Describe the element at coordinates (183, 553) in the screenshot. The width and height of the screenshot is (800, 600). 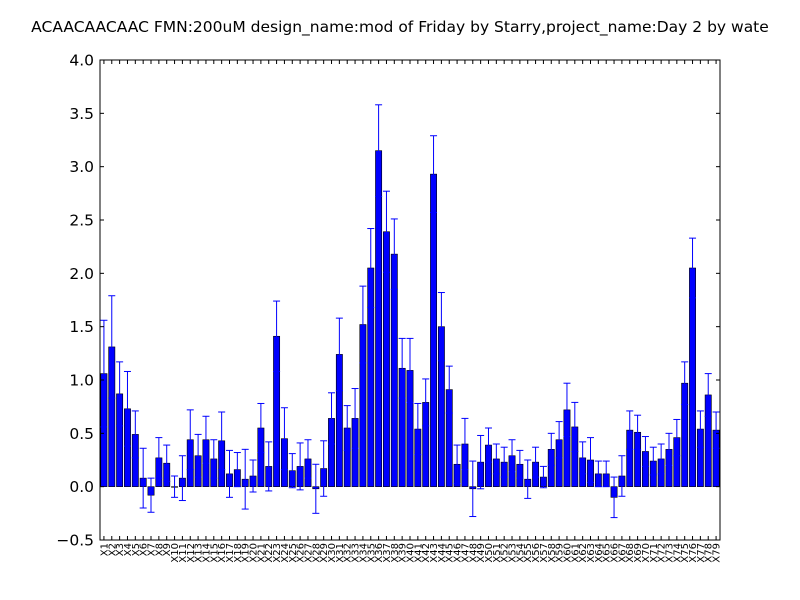
I see `xtick-label-X11: X11` at that location.